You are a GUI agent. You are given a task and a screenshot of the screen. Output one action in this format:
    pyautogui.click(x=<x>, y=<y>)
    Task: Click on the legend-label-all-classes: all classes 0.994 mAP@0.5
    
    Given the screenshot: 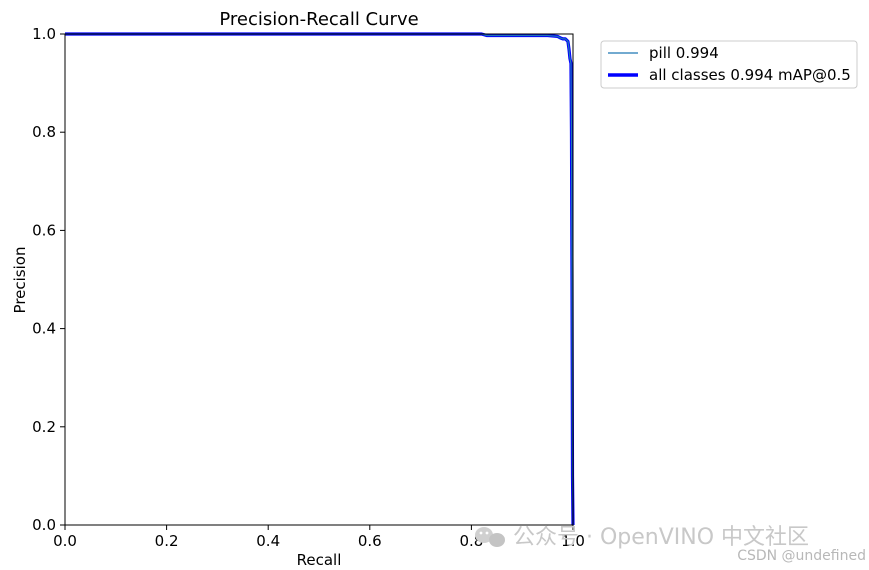 What is the action you would take?
    pyautogui.click(x=750, y=75)
    